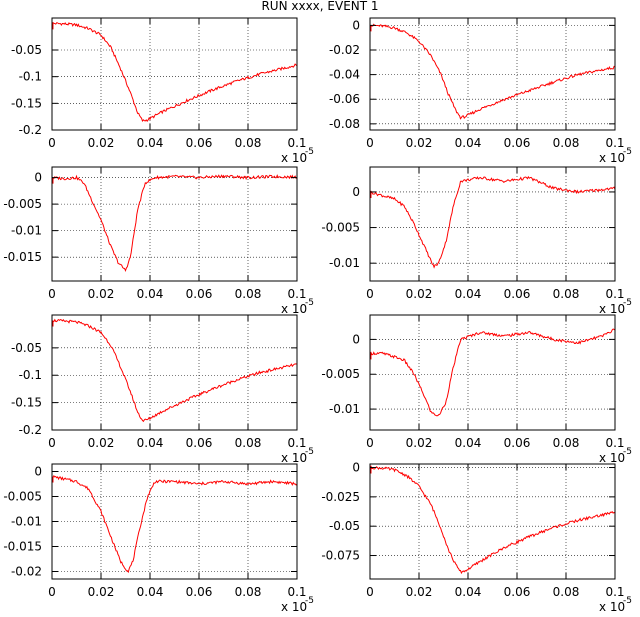  I want to click on panel-6: 0 0.02 0.04 0.06 0.08 0.1 -0.01 -0.005 0 x 10-5, so click(476, 389).